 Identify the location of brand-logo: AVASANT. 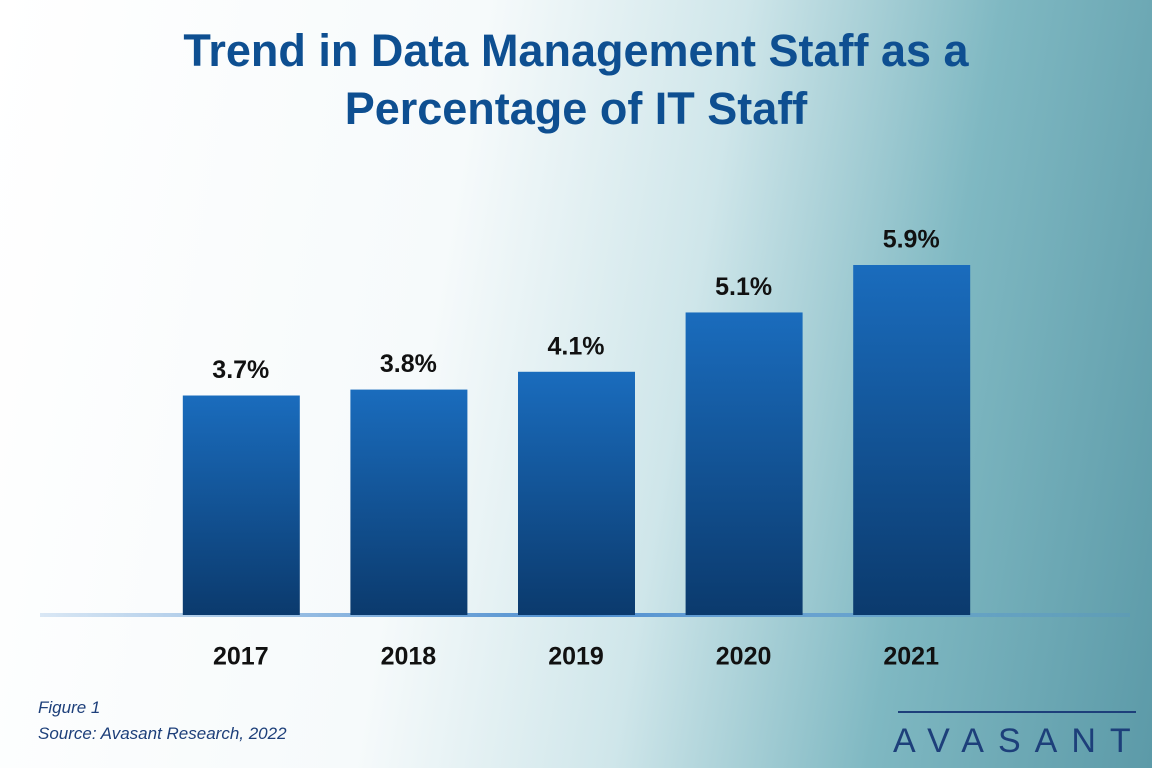
(1019, 741).